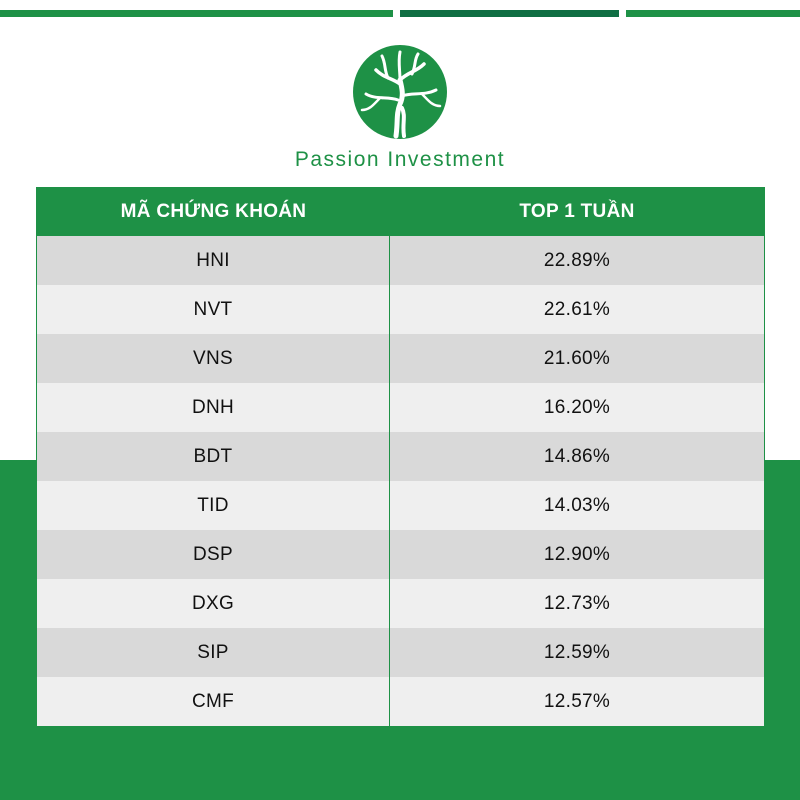 The image size is (800, 800). What do you see at coordinates (400, 505) in the screenshot?
I see `table-row: TID 14.03%` at bounding box center [400, 505].